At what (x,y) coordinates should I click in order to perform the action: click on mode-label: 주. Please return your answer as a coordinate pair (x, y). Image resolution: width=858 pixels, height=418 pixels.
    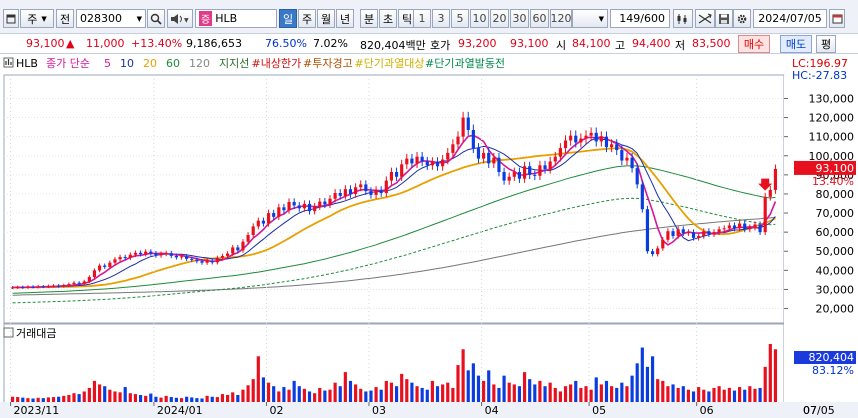
    Looking at the image, I should click on (32, 19).